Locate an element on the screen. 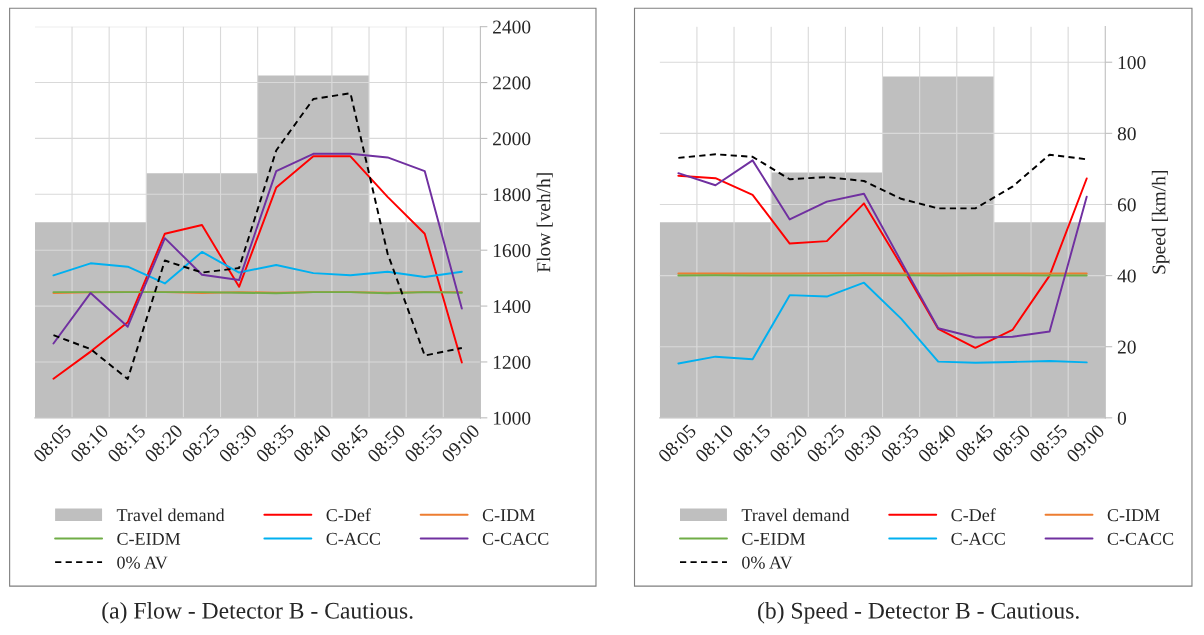  y-tick-label: 60 is located at coordinates (1126, 205).